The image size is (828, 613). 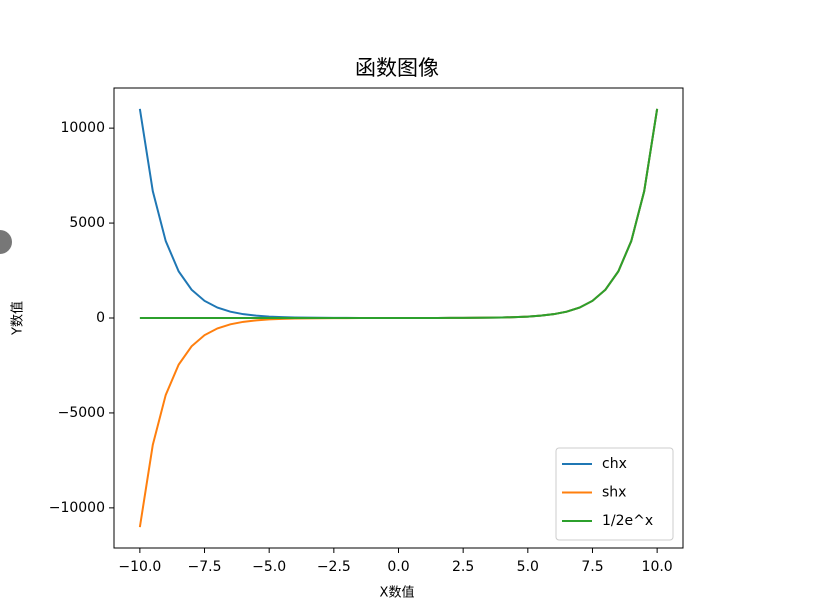 What do you see at coordinates (205, 567) in the screenshot?
I see `x-tick-label: −7.5` at bounding box center [205, 567].